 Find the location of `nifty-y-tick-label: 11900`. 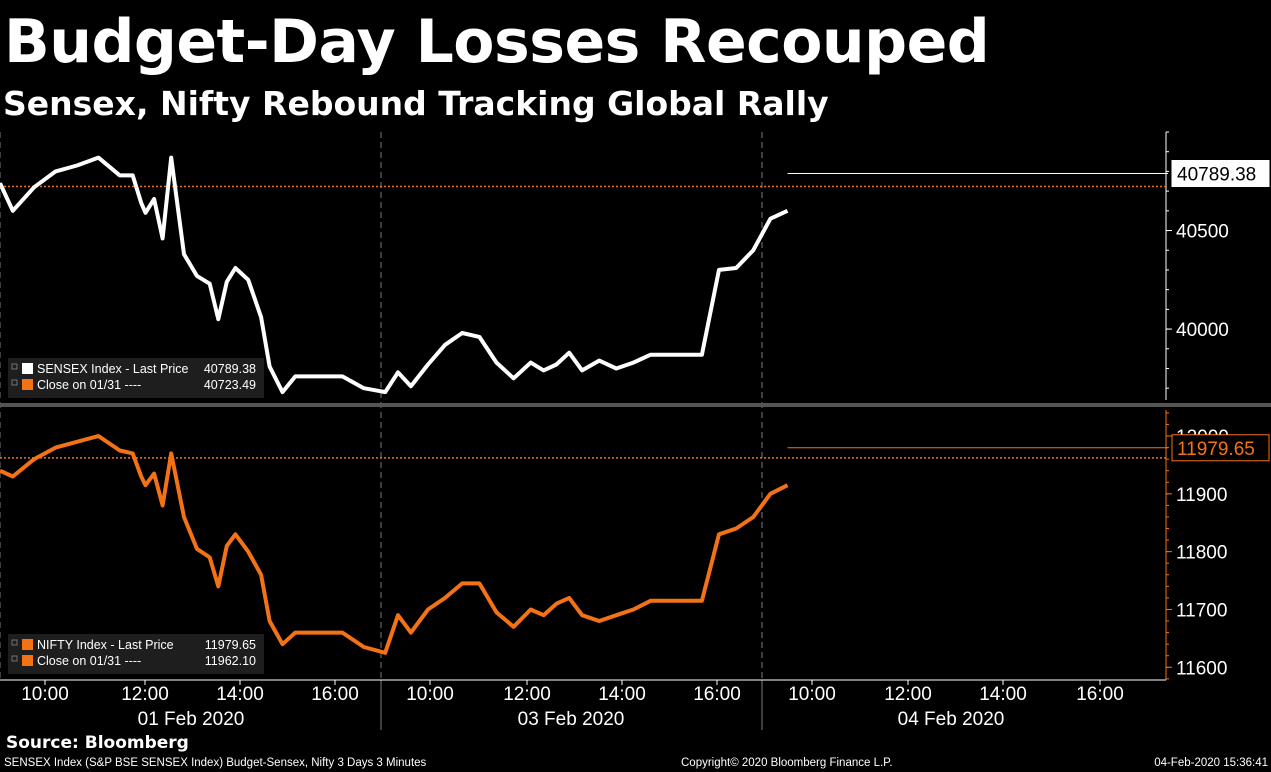

nifty-y-tick-label: 11900 is located at coordinates (1201, 495).